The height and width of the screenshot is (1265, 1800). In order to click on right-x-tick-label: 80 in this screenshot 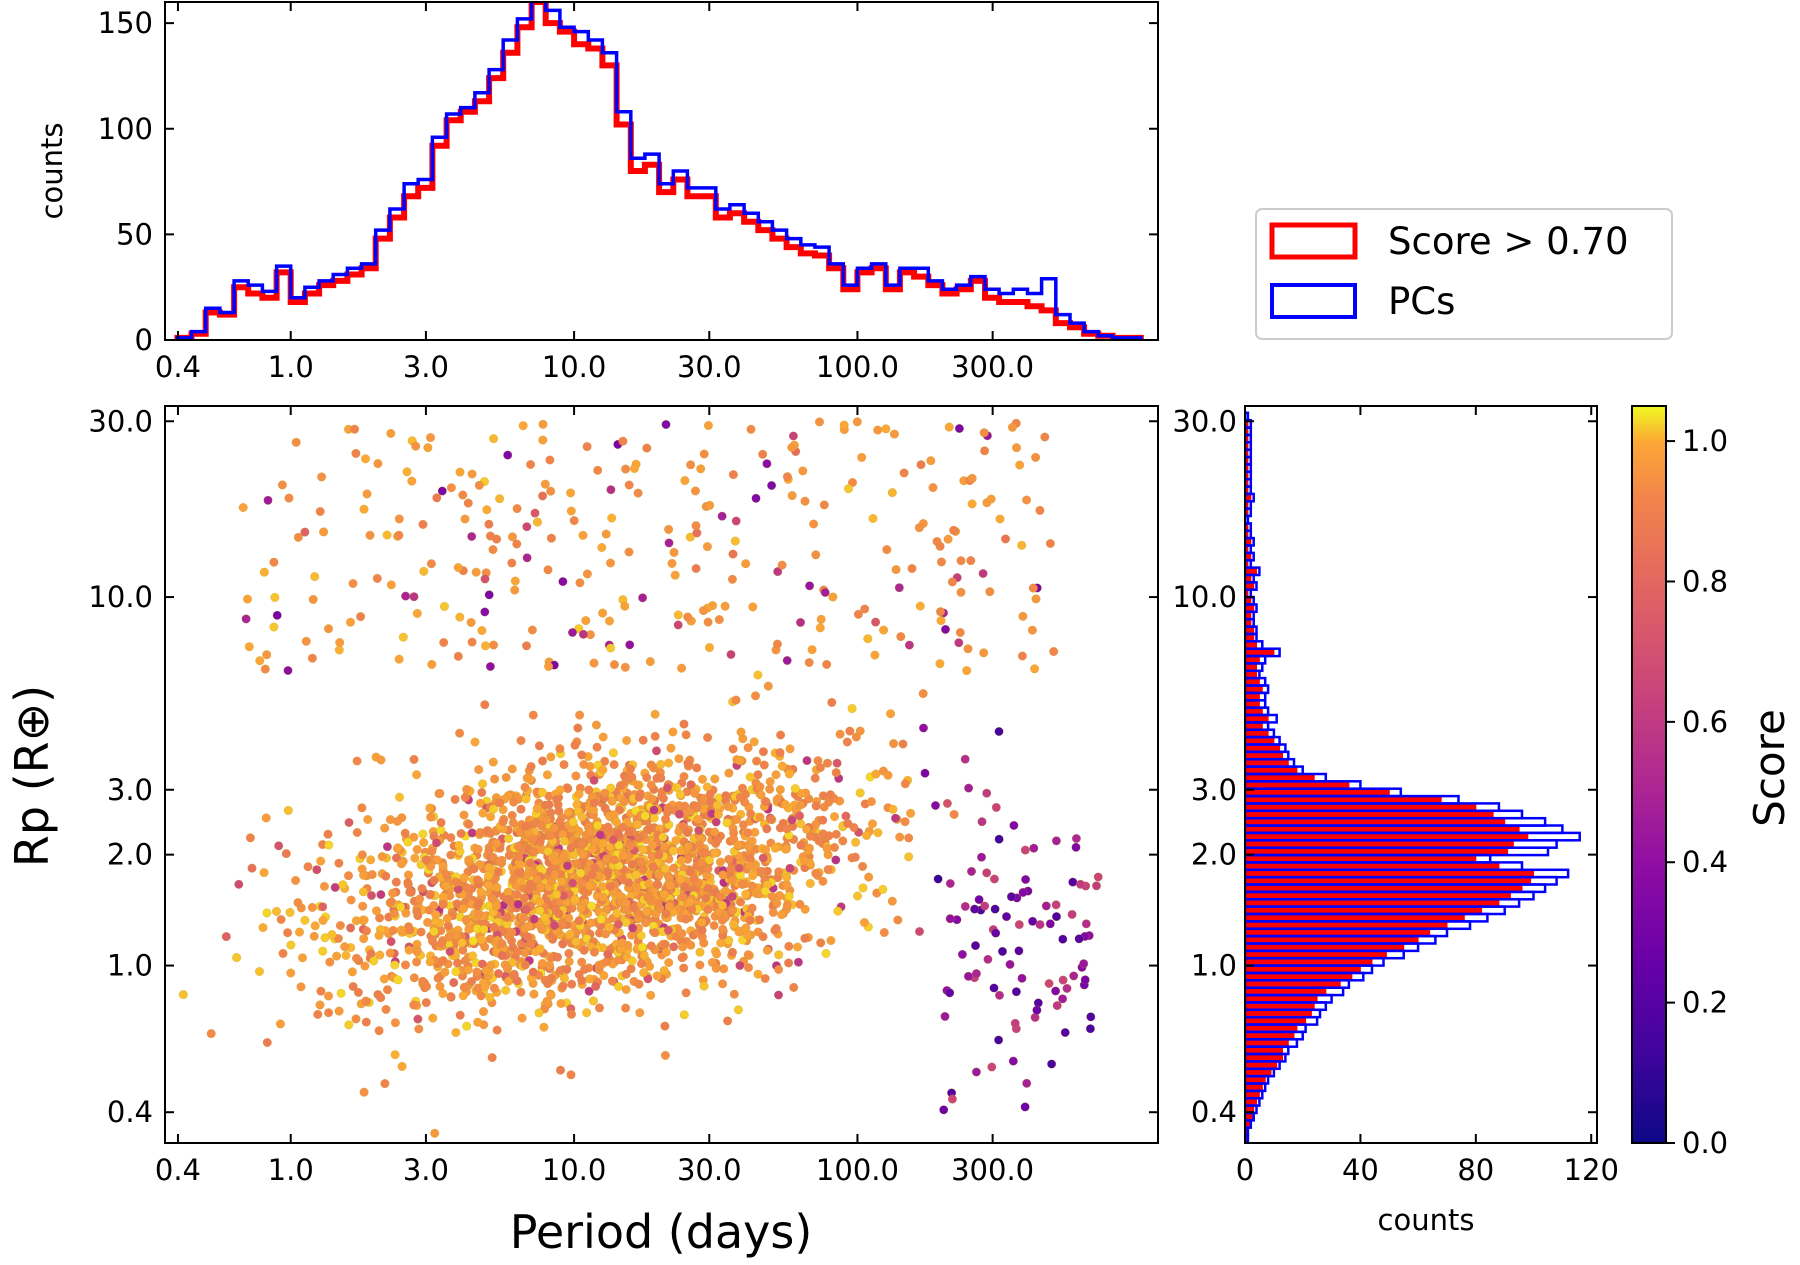, I will do `click(1475, 1170)`.